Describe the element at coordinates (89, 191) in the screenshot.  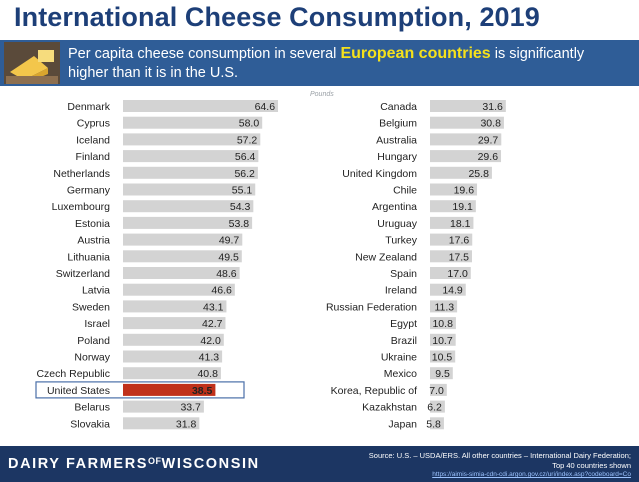
I see `category-label: Germany` at that location.